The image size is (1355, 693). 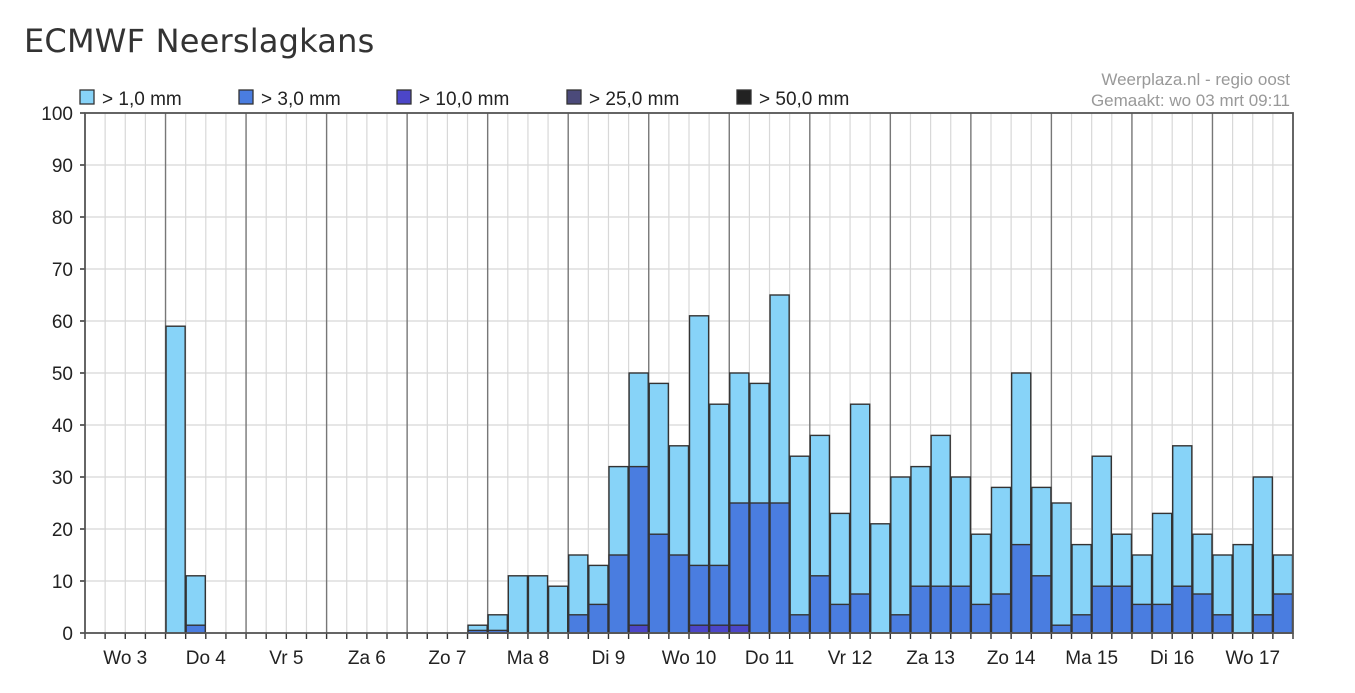 What do you see at coordinates (1252, 658) in the screenshot?
I see `x-tick-label: Wo 17` at bounding box center [1252, 658].